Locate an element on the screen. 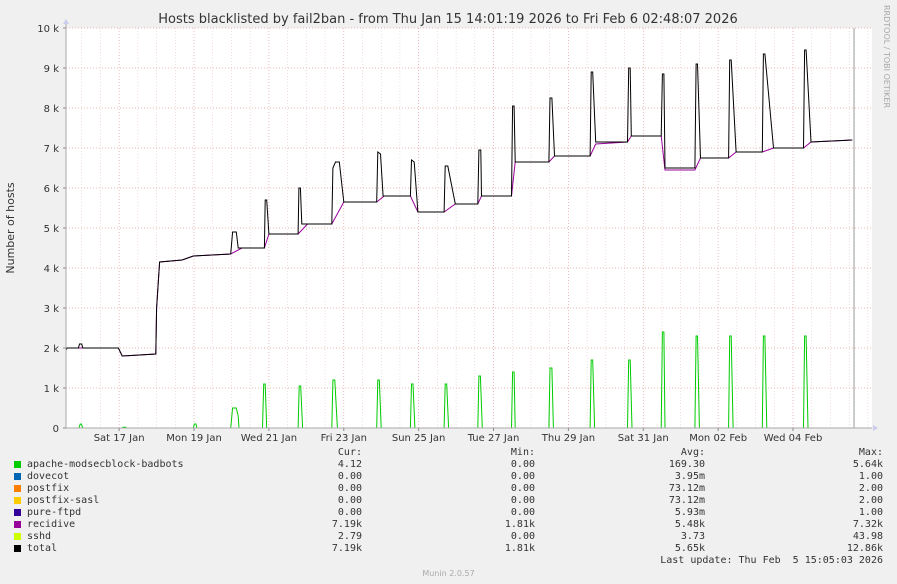 Image resolution: width=897 pixels, height=584 pixels. legend-header-max: Max: is located at coordinates (870, 452).